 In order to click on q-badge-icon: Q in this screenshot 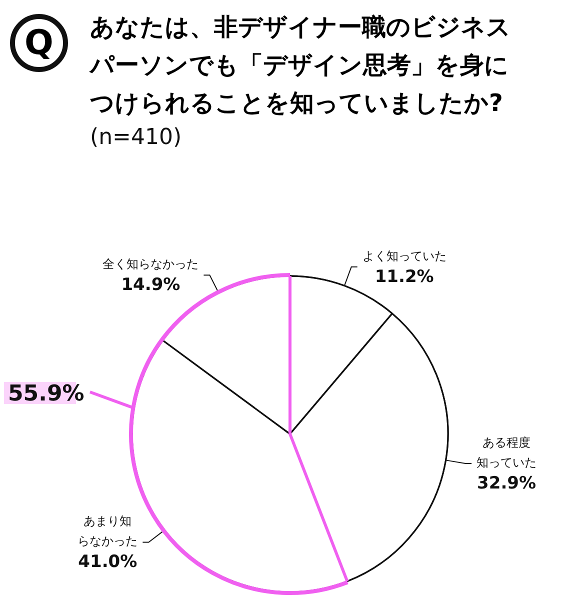, I will do `click(39, 43)`.